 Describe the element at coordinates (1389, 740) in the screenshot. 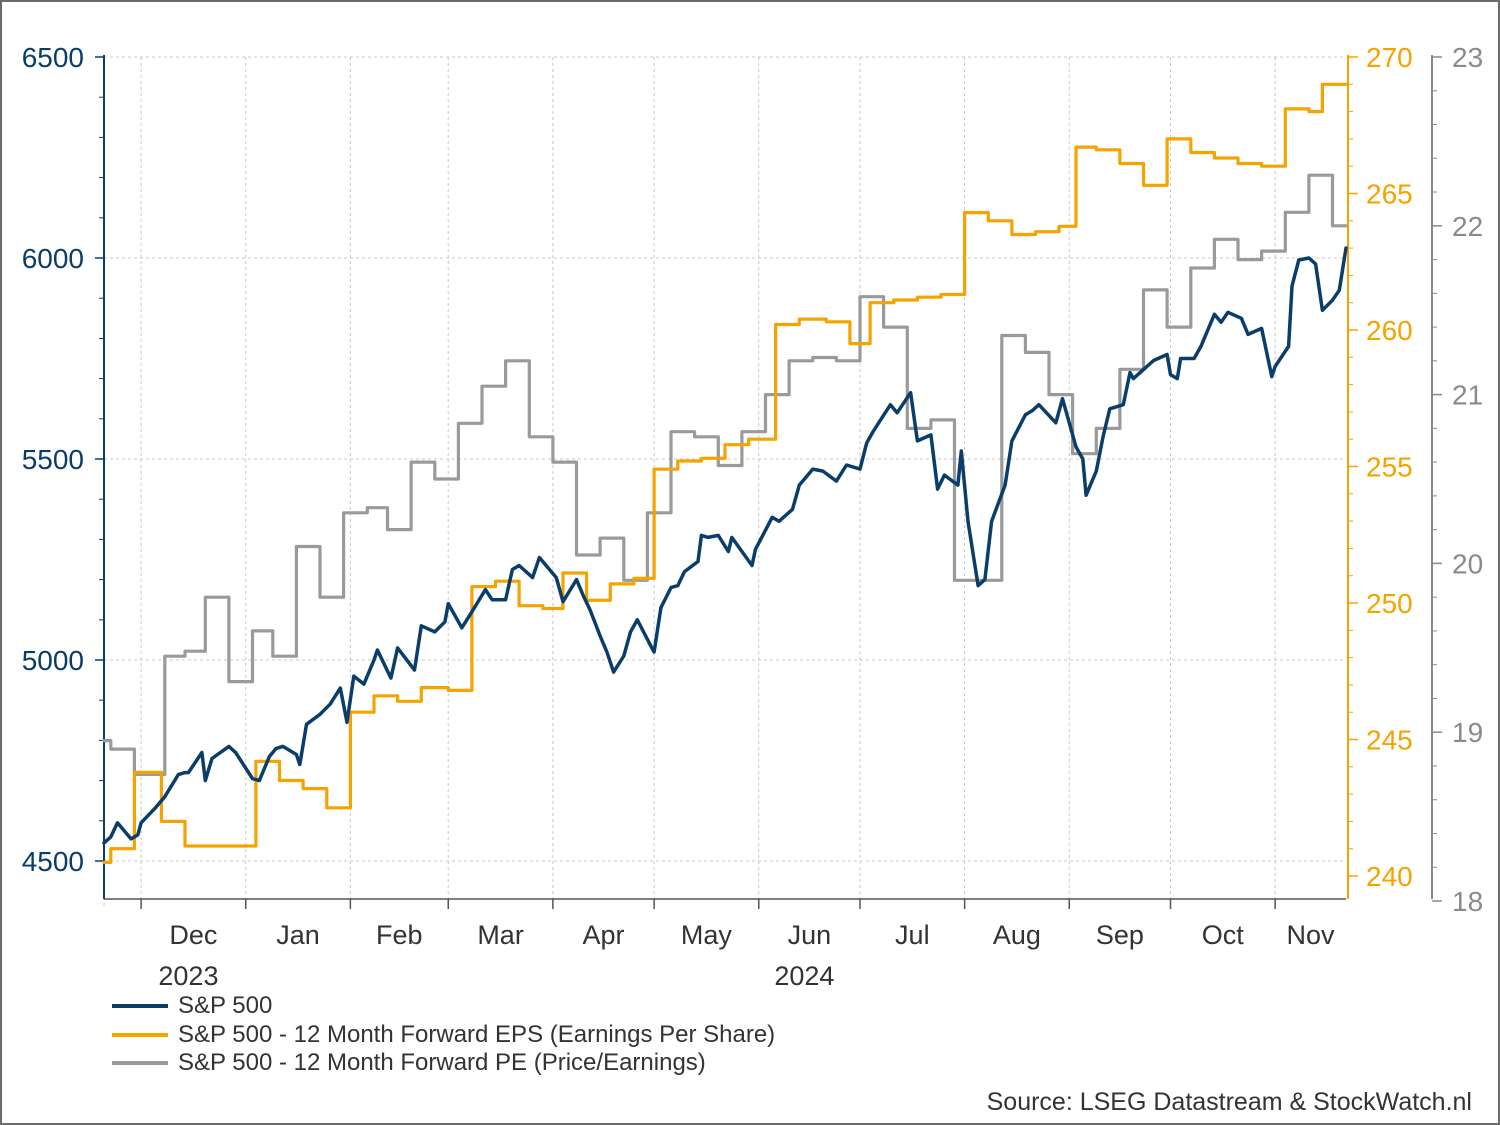

I see `eps-axis-label: 245` at that location.